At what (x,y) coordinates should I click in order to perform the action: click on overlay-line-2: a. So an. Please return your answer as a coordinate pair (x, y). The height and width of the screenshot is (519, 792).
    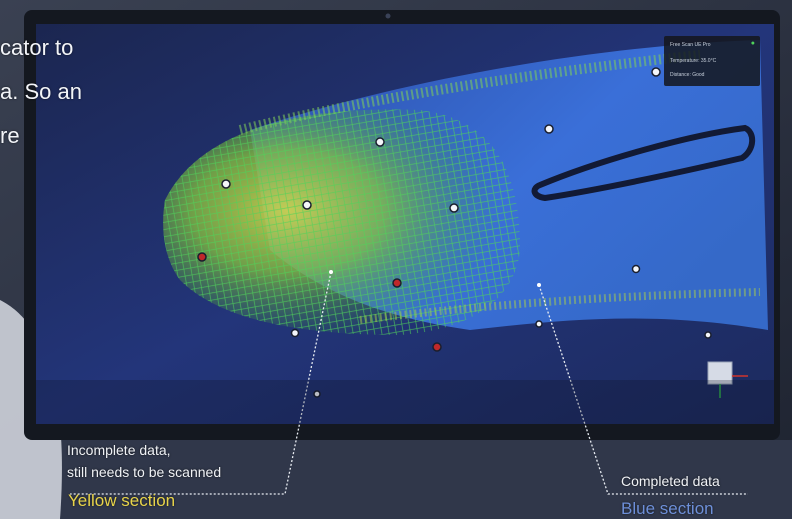
    Looking at the image, I should click on (41, 91).